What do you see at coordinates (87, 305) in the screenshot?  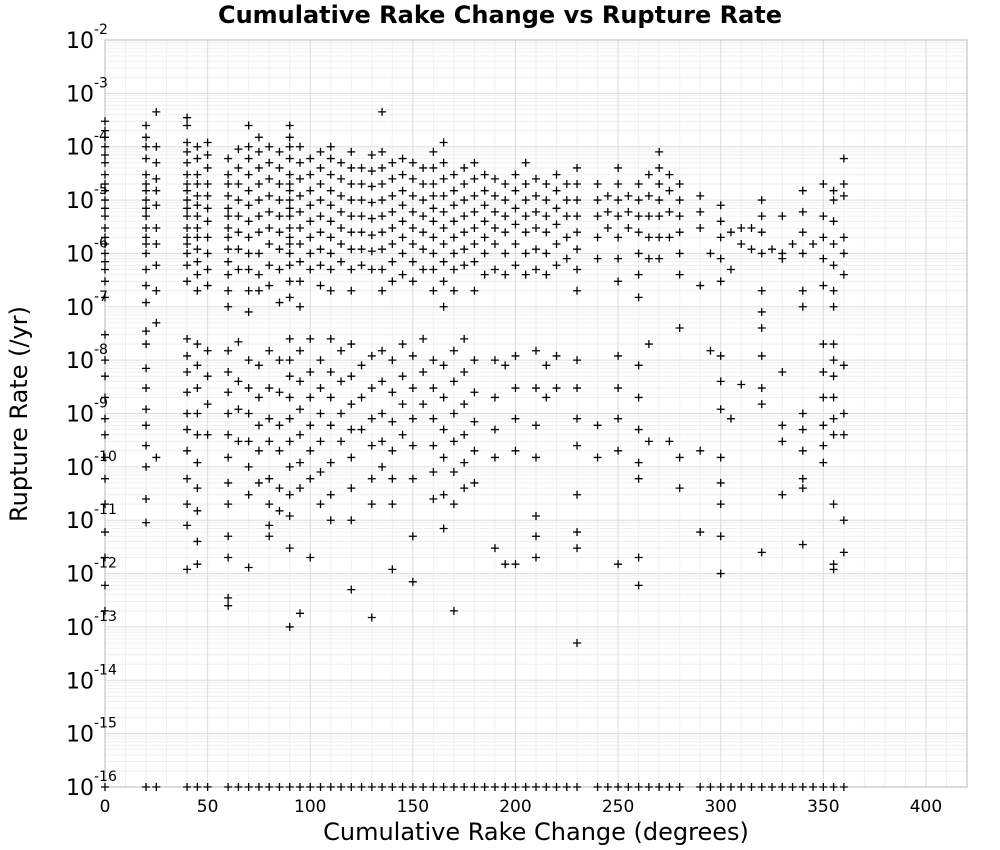 I see `y-tick-label: 10⁻⁷` at bounding box center [87, 305].